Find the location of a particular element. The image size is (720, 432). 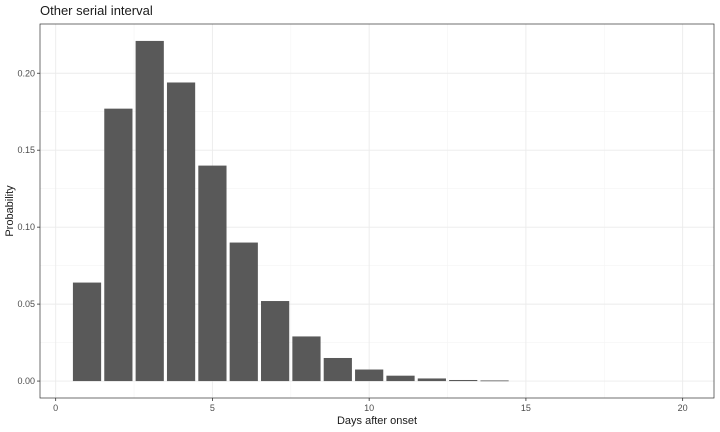

y-axis: 0.00 0.05 0.10 0.15 0.20 is located at coordinates (28, 227).